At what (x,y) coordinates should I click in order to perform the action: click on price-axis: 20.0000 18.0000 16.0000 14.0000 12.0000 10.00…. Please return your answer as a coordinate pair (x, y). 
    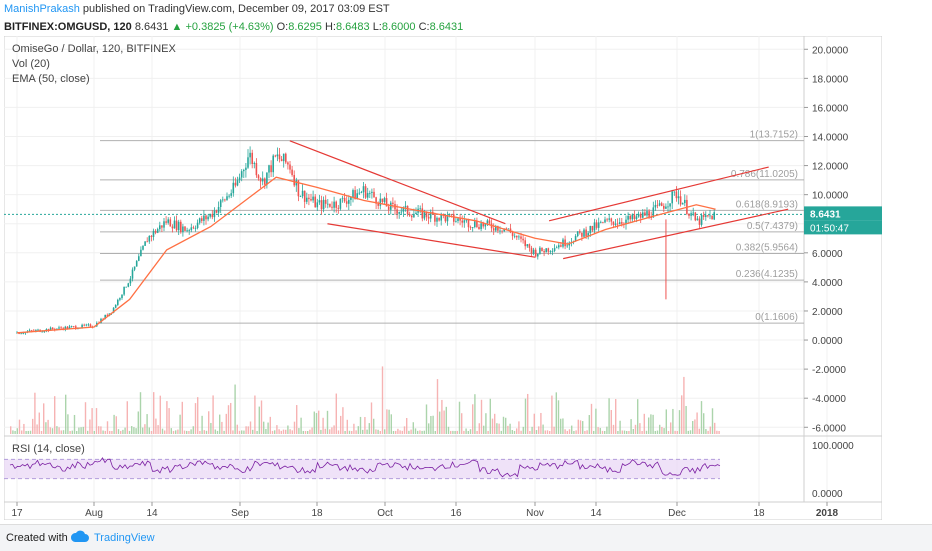
    Looking at the image, I should click on (843, 239).